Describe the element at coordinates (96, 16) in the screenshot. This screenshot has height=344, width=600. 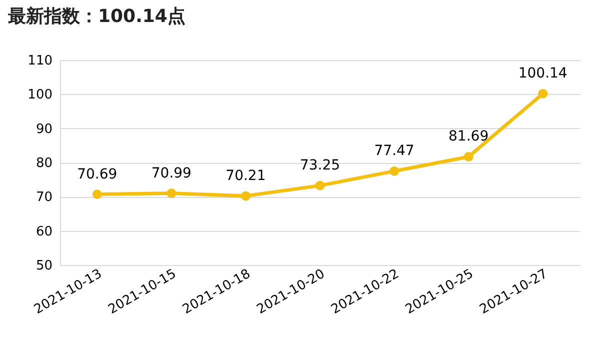
I see `chart-title: 最新指数：100.14点` at that location.